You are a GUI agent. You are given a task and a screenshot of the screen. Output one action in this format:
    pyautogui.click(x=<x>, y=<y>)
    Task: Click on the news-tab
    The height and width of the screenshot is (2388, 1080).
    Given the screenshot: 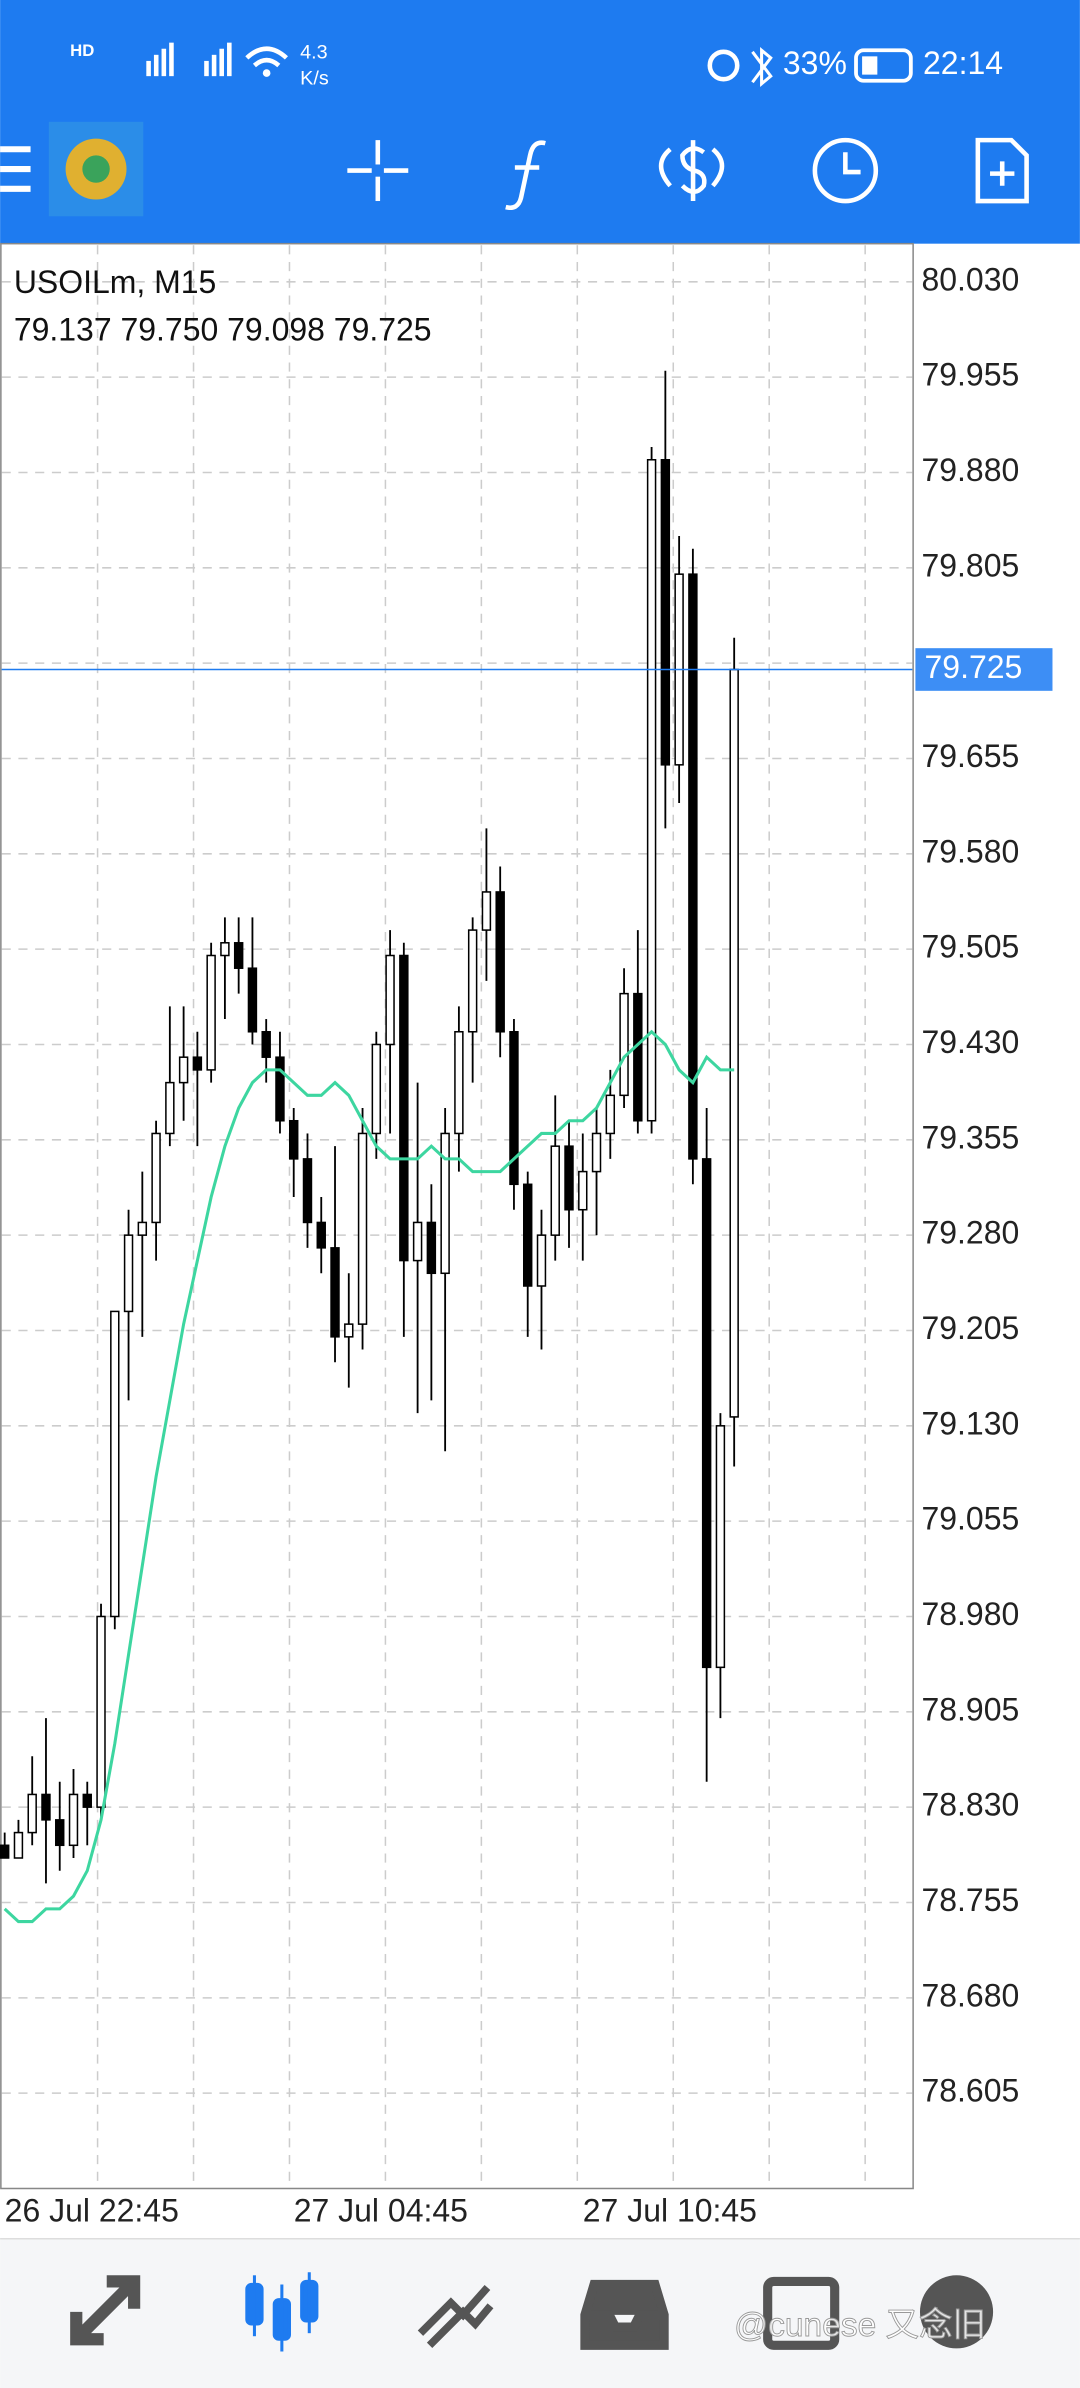 What is the action you would take?
    pyautogui.click(x=801, y=2313)
    